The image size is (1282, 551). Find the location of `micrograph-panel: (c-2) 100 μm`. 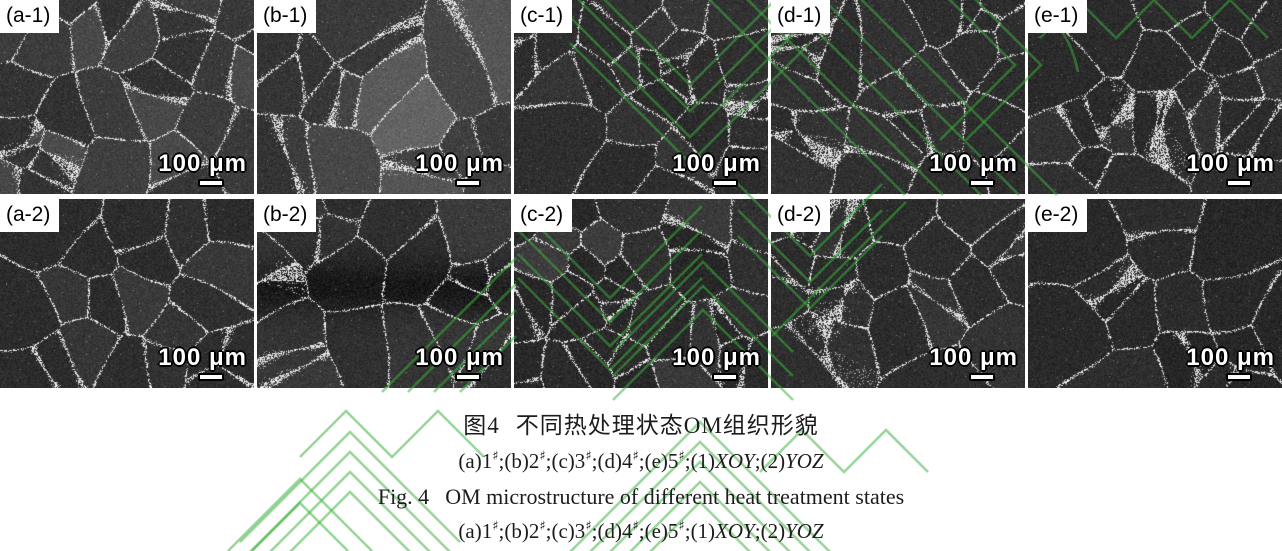

micrograph-panel: (c-2) 100 μm is located at coordinates (641, 293).